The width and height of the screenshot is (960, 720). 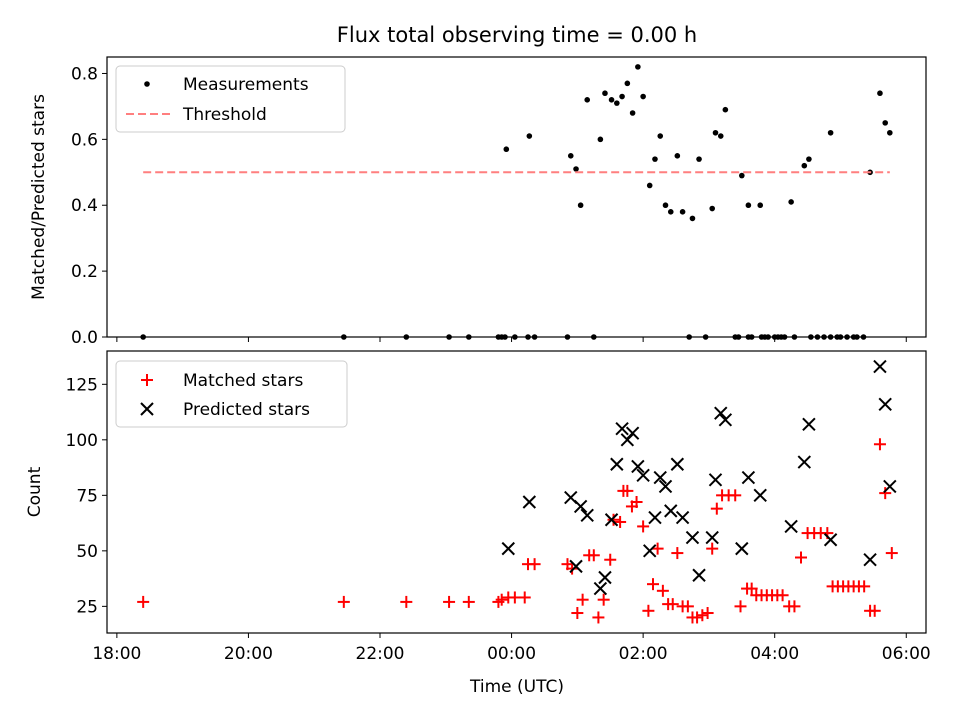 I want to click on top-legend-box, so click(x=230, y=99).